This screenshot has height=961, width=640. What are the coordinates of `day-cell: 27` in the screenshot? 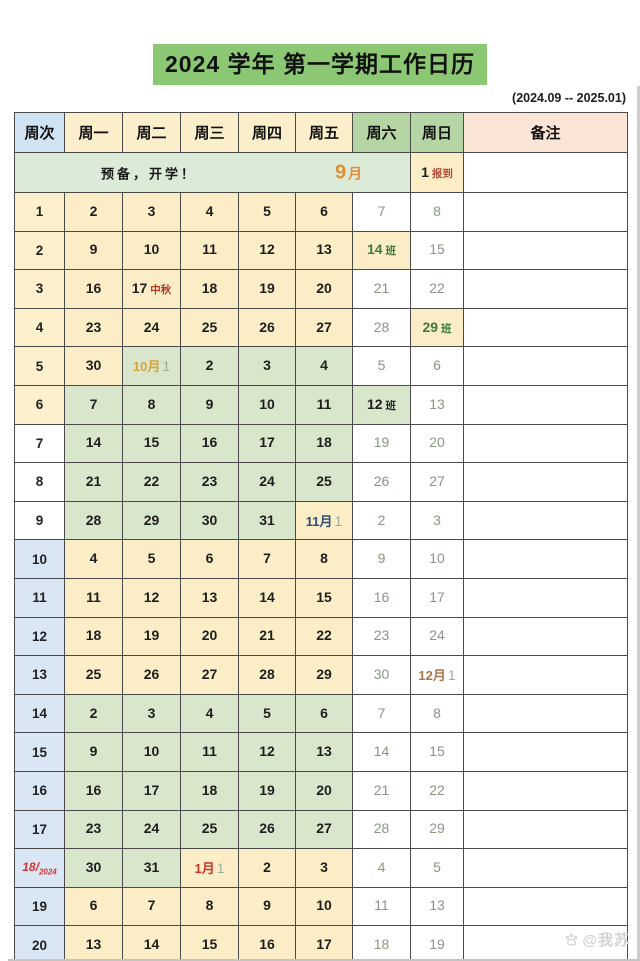 It's located at (209, 675).